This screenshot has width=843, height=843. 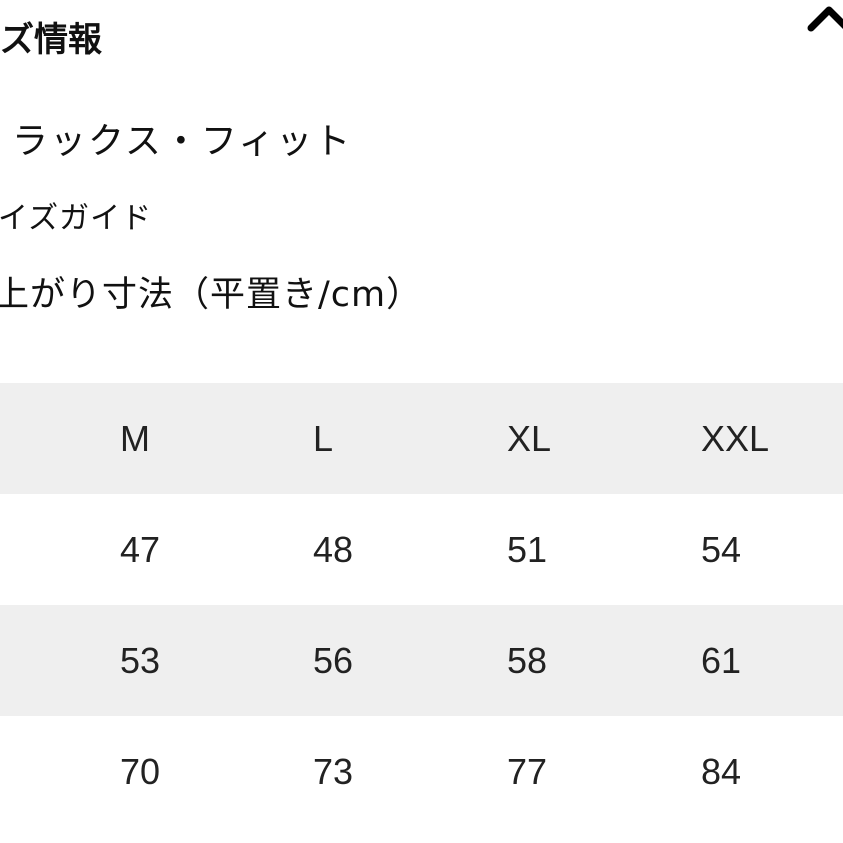 What do you see at coordinates (421, 549) in the screenshot?
I see `table-row: 47 48 51 54` at bounding box center [421, 549].